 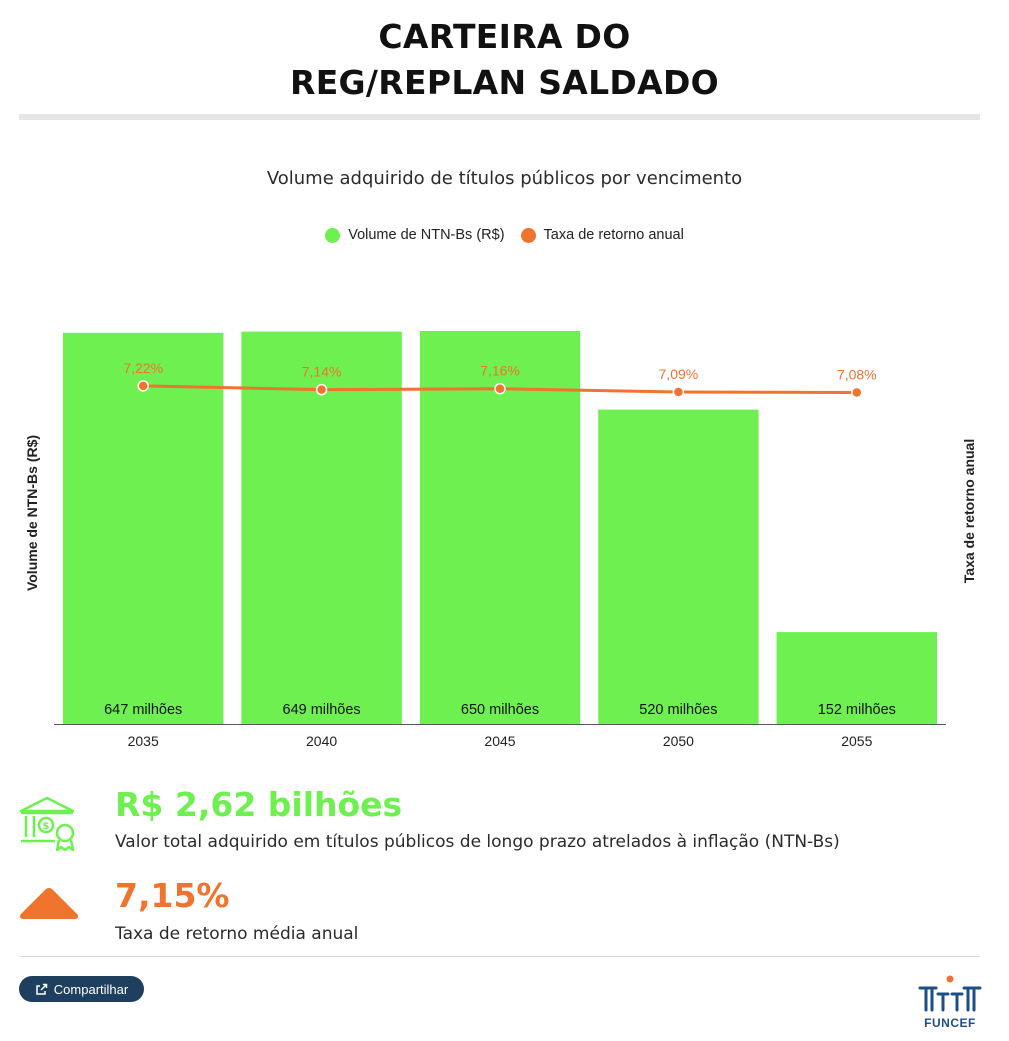 I want to click on share-button-label: Compartilhar, so click(x=91, y=989).